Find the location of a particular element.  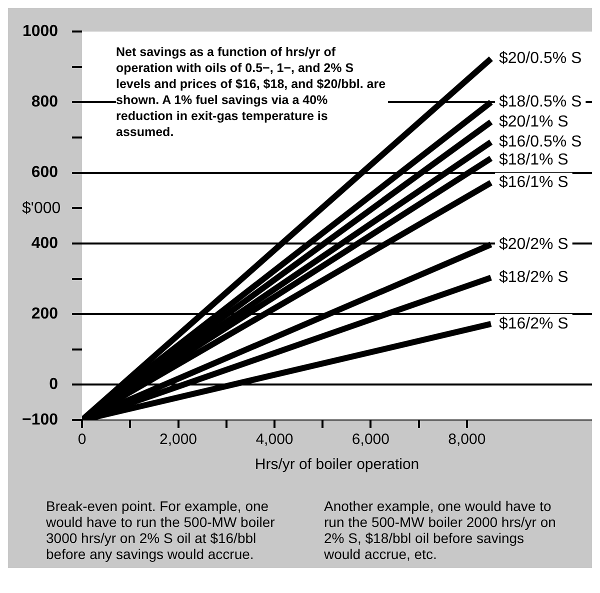

x-tick-label: 8,000 is located at coordinates (467, 439).